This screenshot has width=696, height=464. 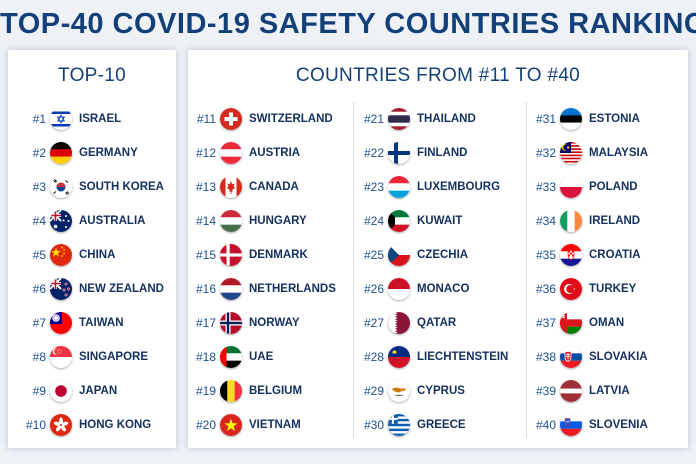 I want to click on rank-number: #38, so click(x=545, y=357).